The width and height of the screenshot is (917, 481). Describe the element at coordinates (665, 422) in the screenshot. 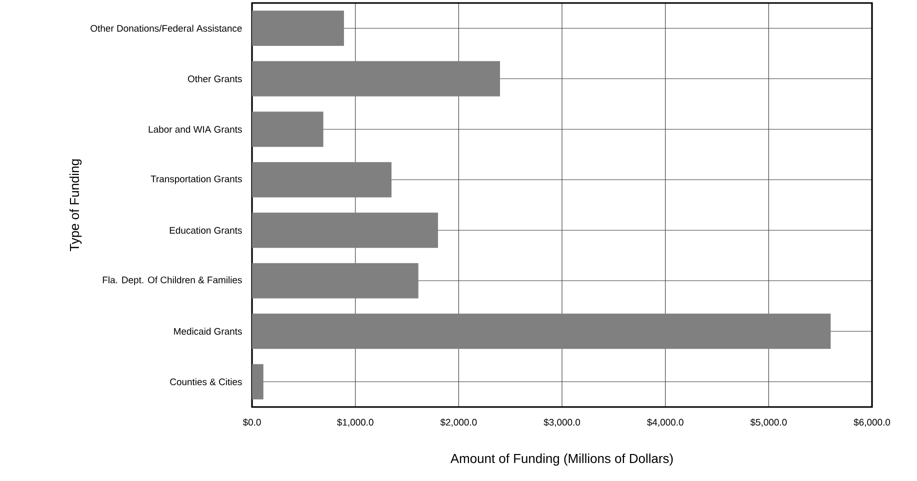

I see `x-tick-label: $4,000.0` at that location.